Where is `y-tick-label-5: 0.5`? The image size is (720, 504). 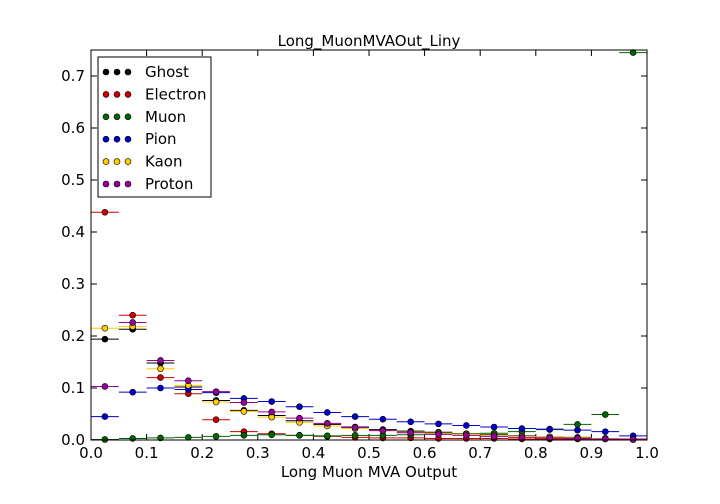
y-tick-label-5: 0.5 is located at coordinates (73, 180).